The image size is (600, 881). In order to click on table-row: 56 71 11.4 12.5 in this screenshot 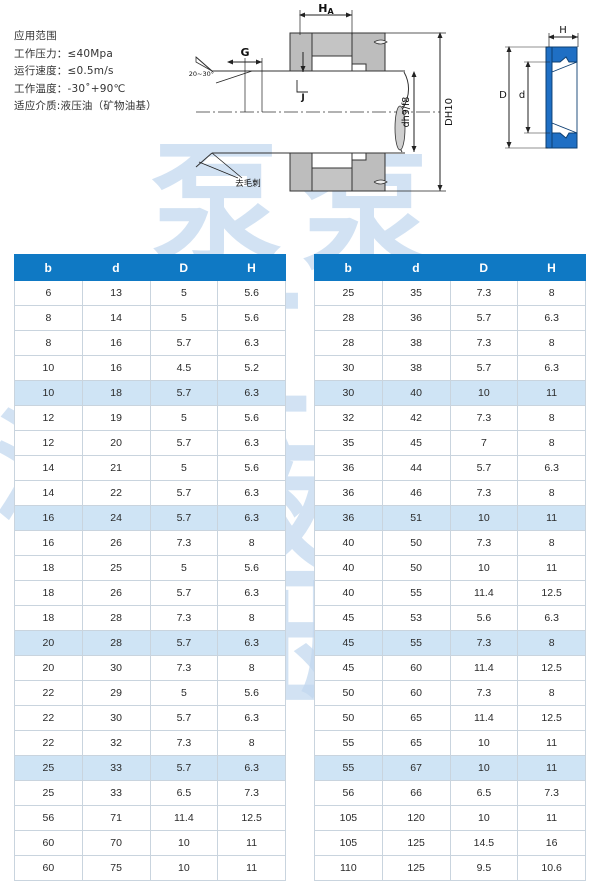, I will do `click(150, 818)`.